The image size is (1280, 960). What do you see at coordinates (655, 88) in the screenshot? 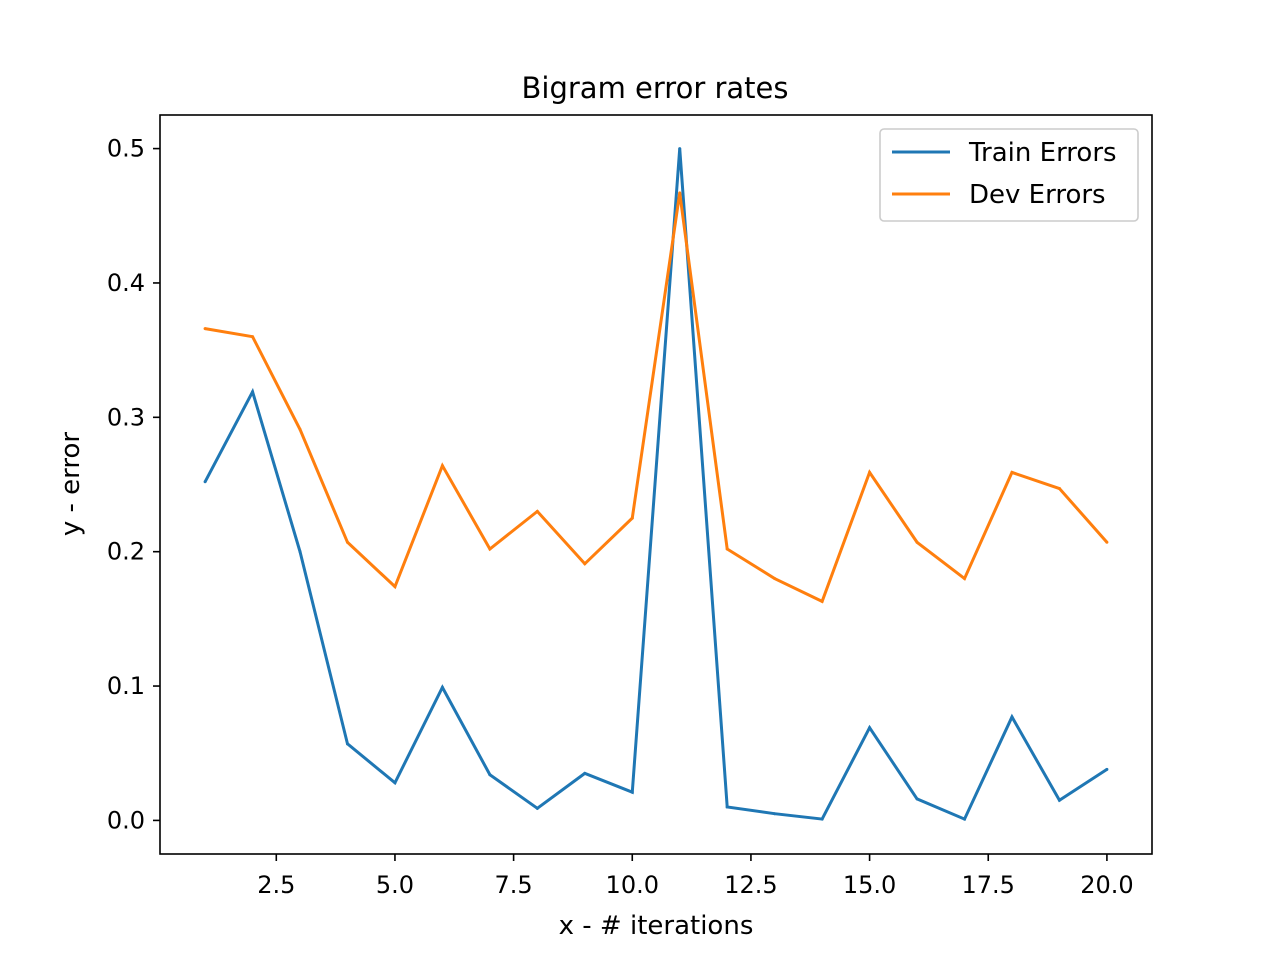
I see `chart-title: Bigram error rates` at bounding box center [655, 88].